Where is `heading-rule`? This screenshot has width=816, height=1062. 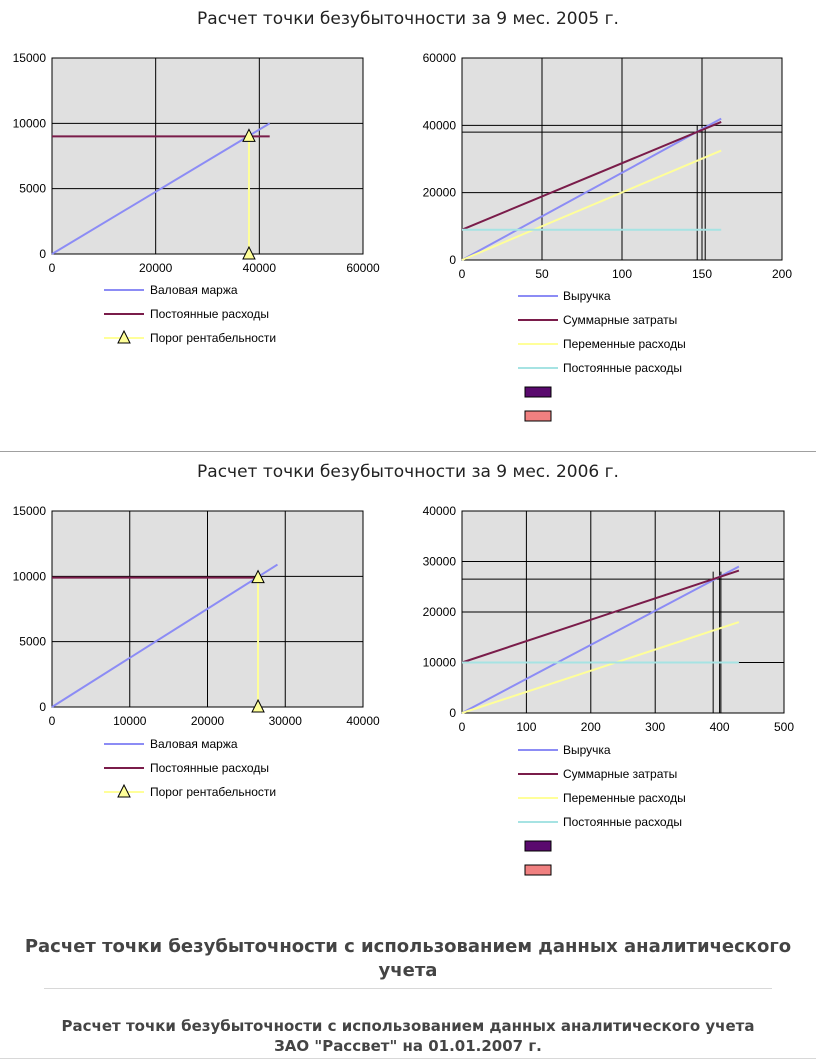
heading-rule is located at coordinates (408, 988).